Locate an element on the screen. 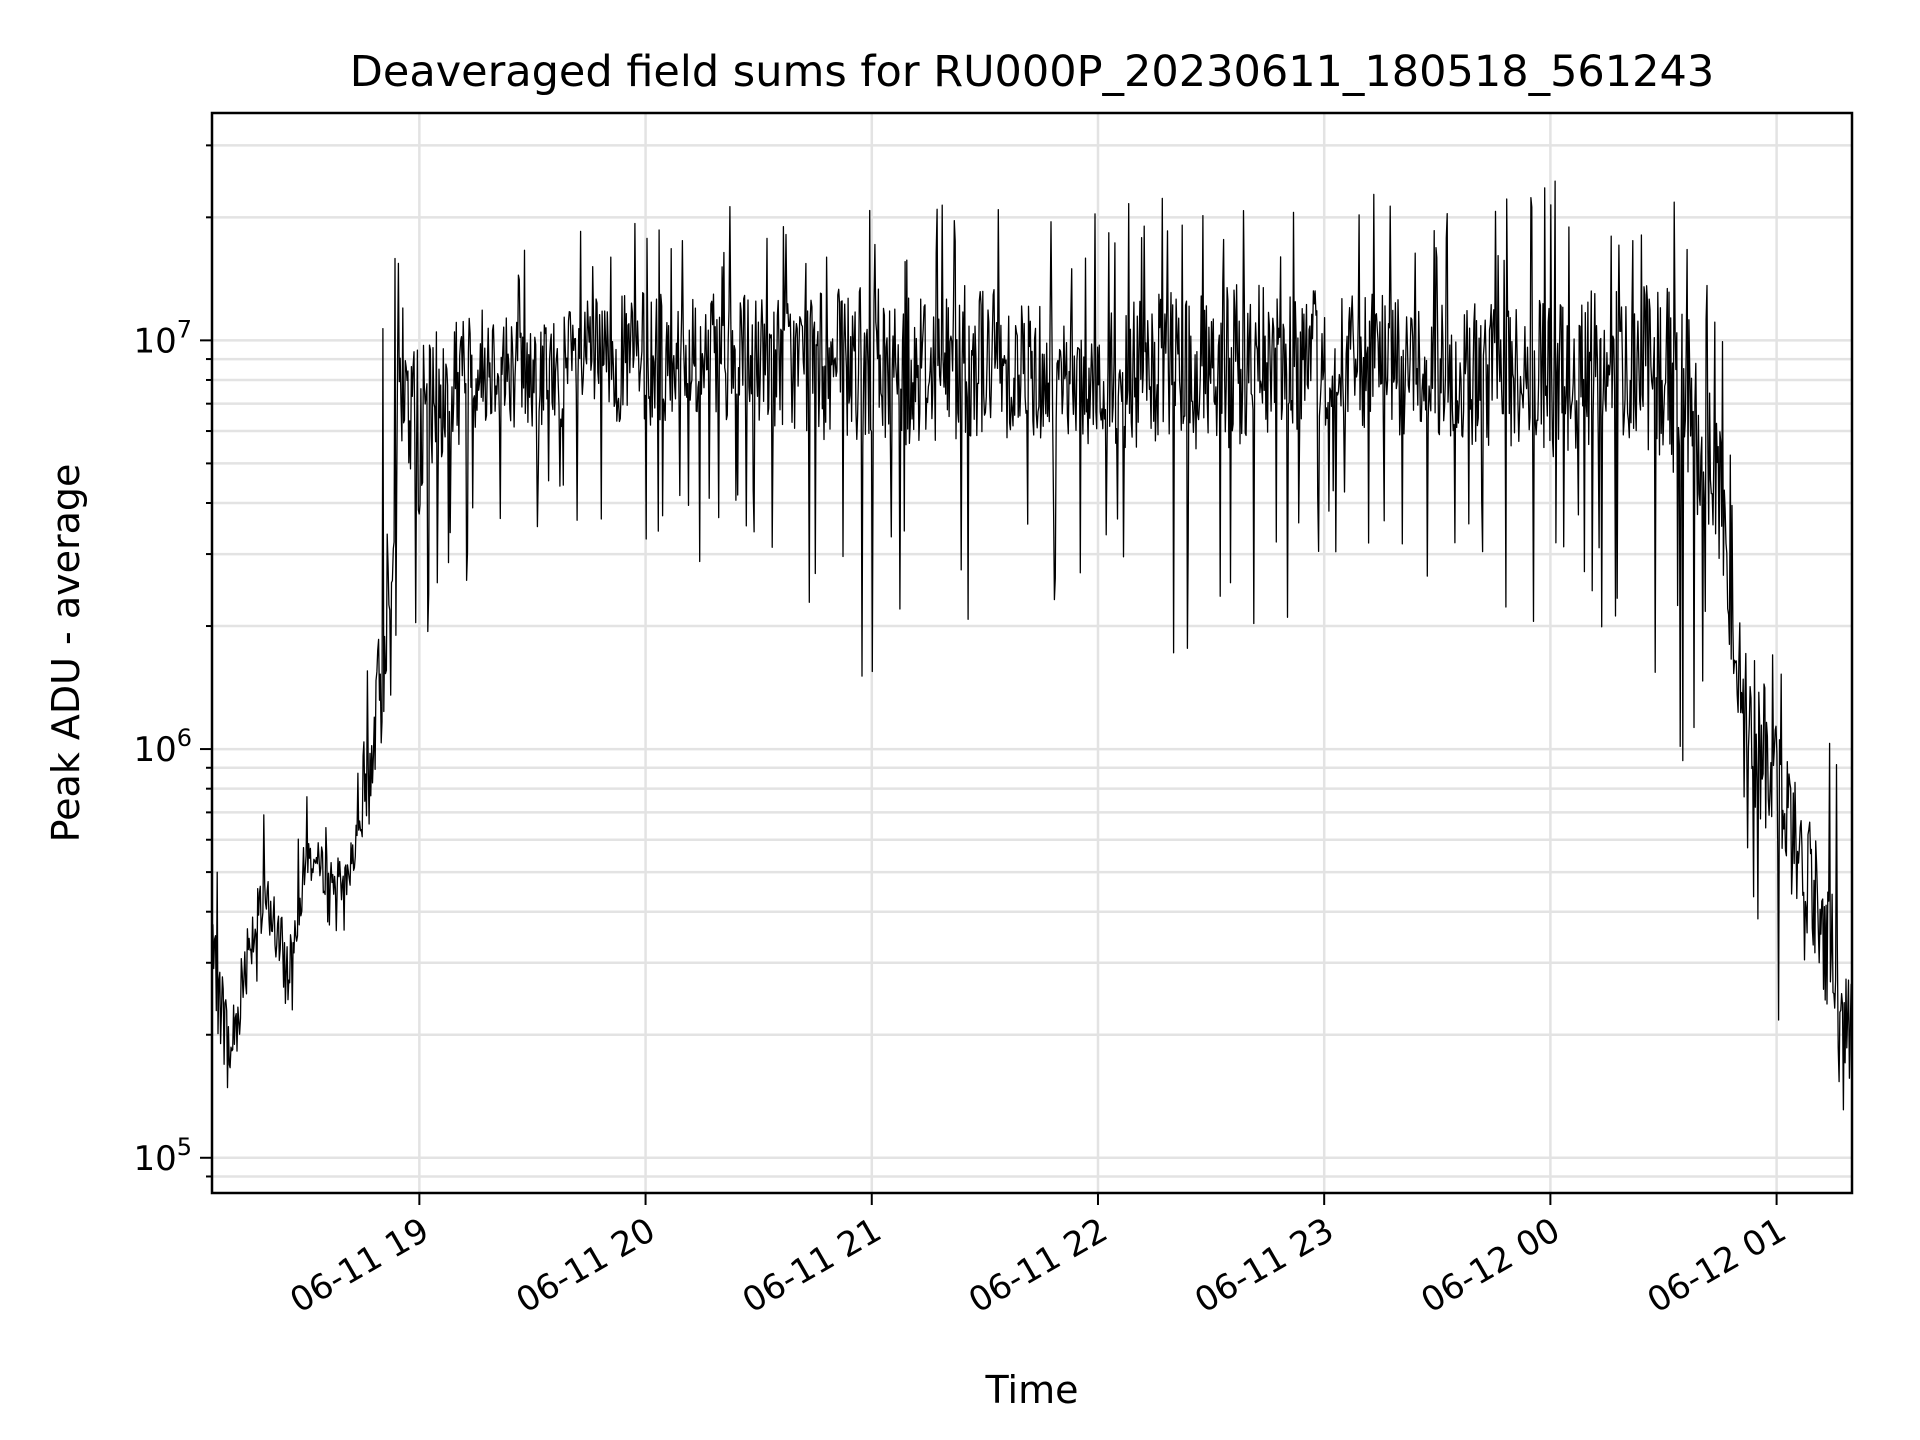 This screenshot has width=1920, height=1440. y-axis-label: Peak ADU - average is located at coordinates (66, 653).